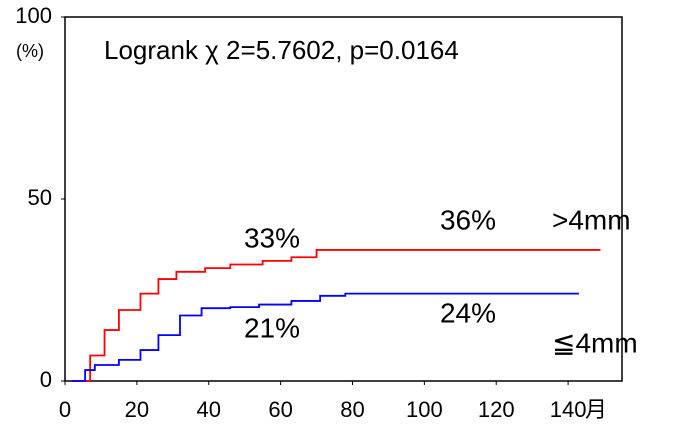 Image resolution: width=685 pixels, height=427 pixels. Describe the element at coordinates (496, 409) in the screenshot. I see `x-tick-label: 120` at that location.